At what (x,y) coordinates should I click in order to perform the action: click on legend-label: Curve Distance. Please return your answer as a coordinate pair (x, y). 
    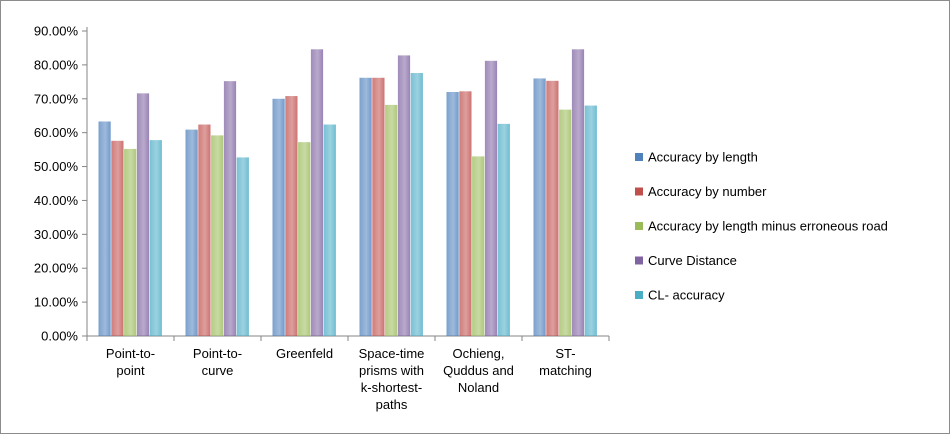
    Looking at the image, I should click on (692, 260).